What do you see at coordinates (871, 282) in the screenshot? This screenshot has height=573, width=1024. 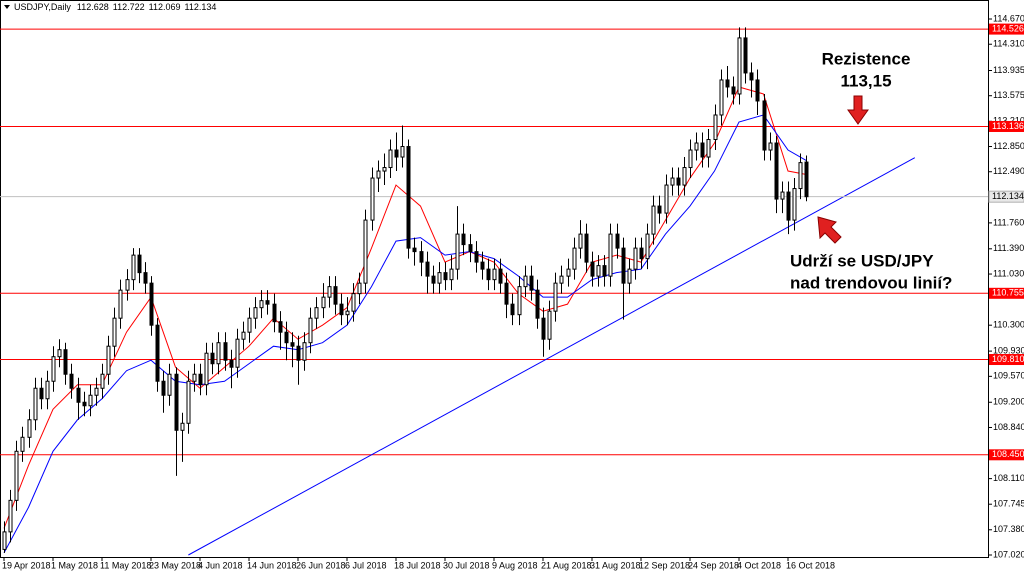 I see `annotation: nad trendovou linií?` at bounding box center [871, 282].